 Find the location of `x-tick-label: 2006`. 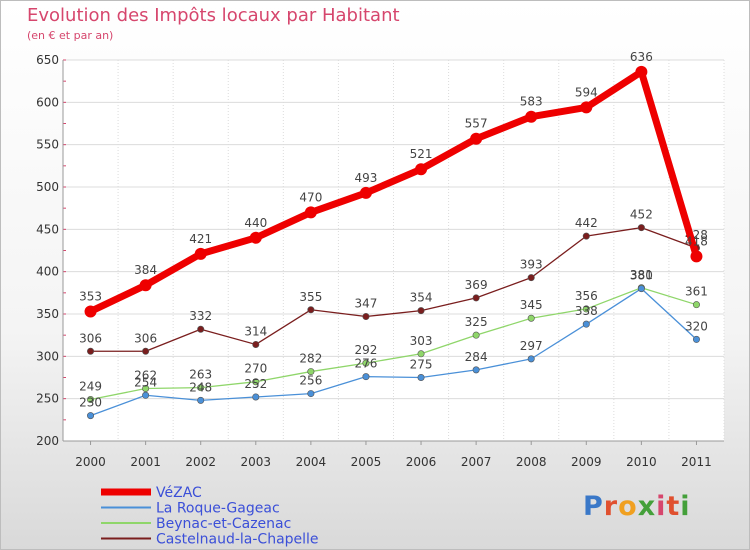

x-tick-label: 2006 is located at coordinates (421, 462).